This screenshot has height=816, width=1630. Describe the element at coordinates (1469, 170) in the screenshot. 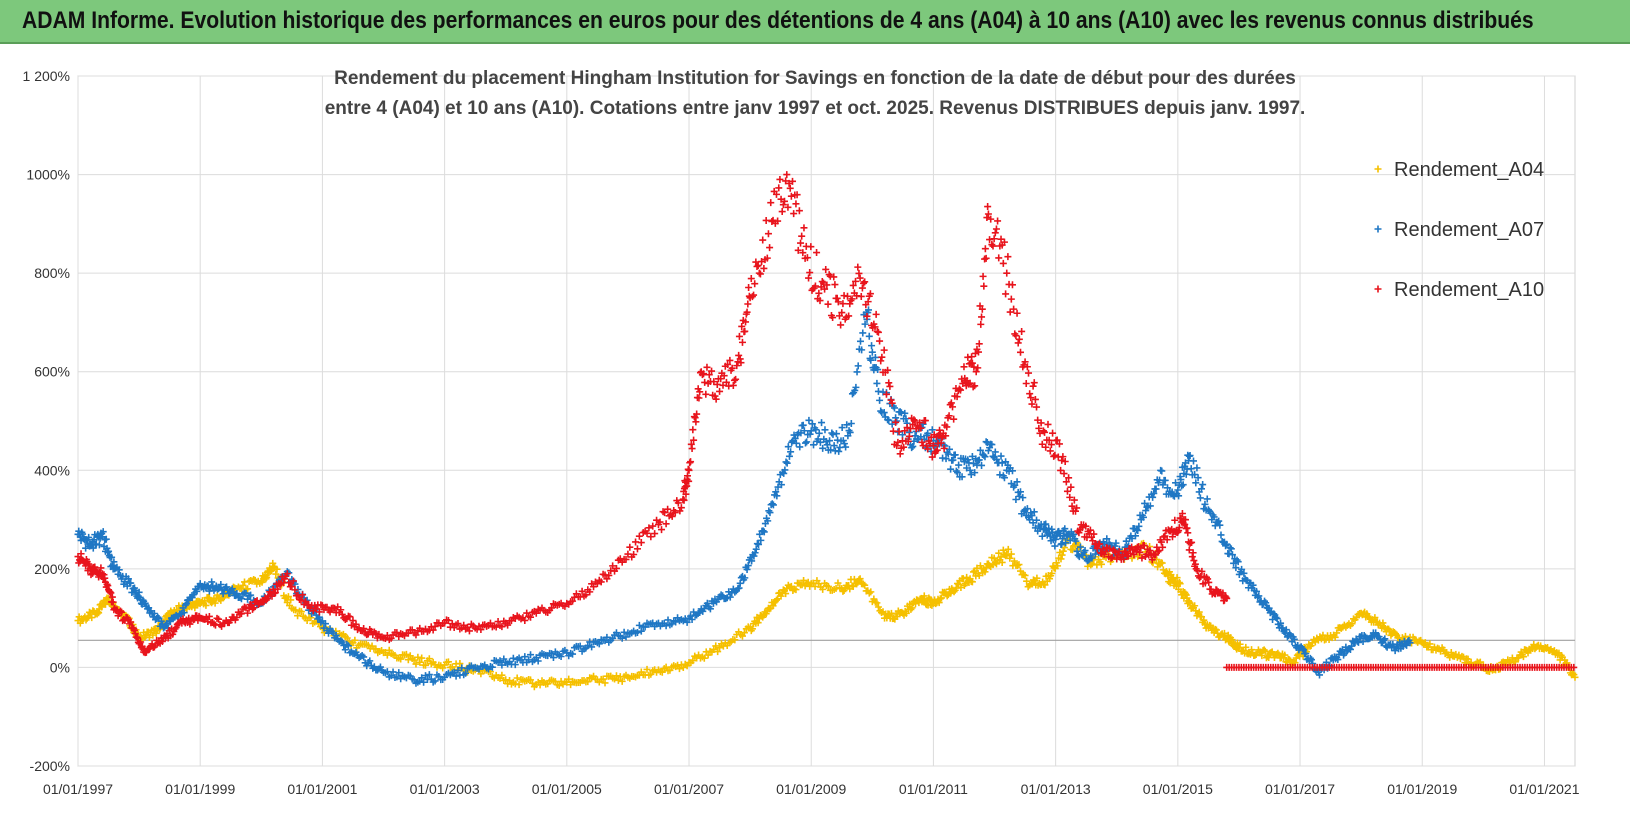

I see `legend-label: Rendement_A04` at that location.